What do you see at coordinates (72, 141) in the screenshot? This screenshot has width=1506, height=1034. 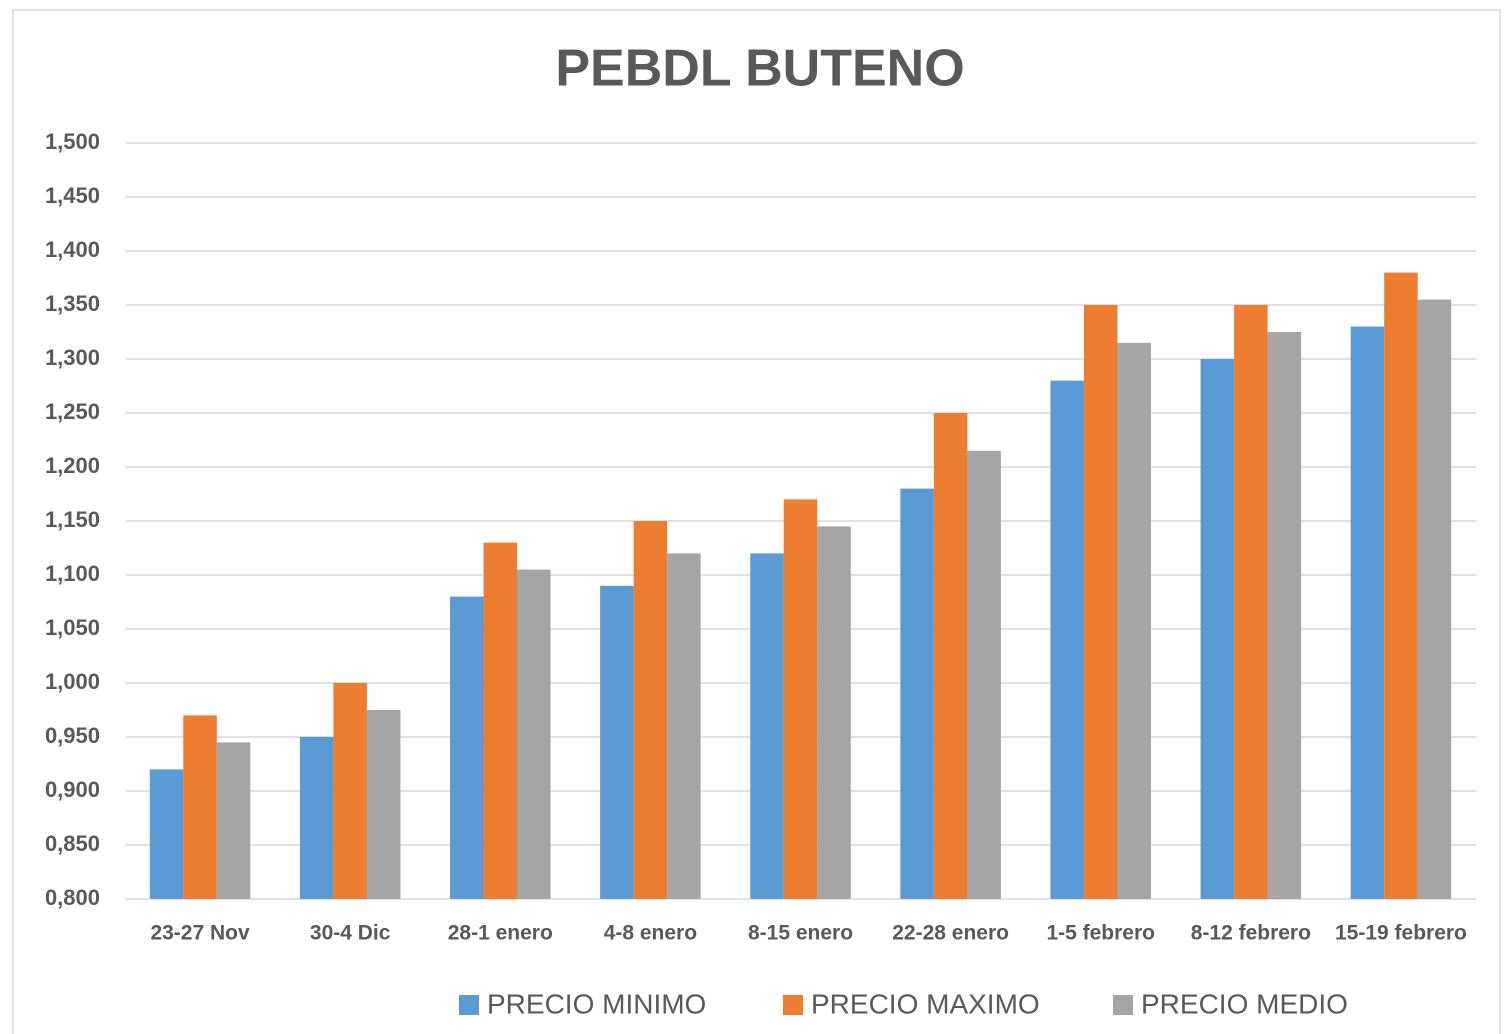 I see `y-tick-label: 1,500` at bounding box center [72, 141].